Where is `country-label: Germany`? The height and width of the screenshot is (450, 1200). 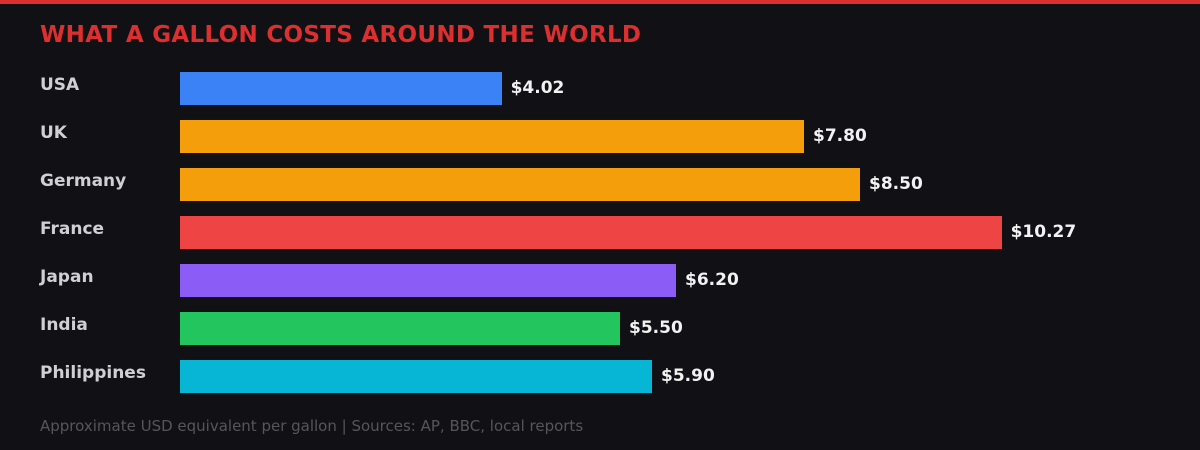 country-label: Germany is located at coordinates (83, 181).